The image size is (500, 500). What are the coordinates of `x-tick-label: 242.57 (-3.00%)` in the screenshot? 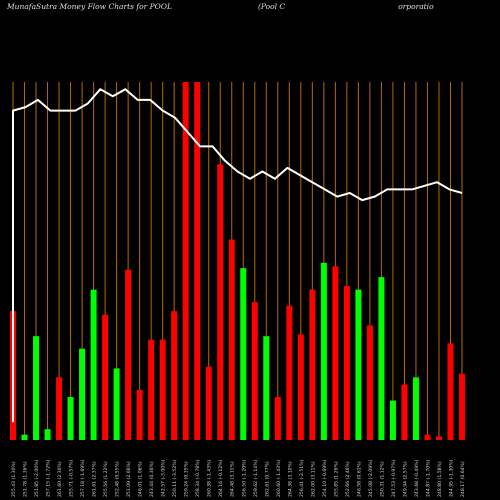 It's located at (164, 478).